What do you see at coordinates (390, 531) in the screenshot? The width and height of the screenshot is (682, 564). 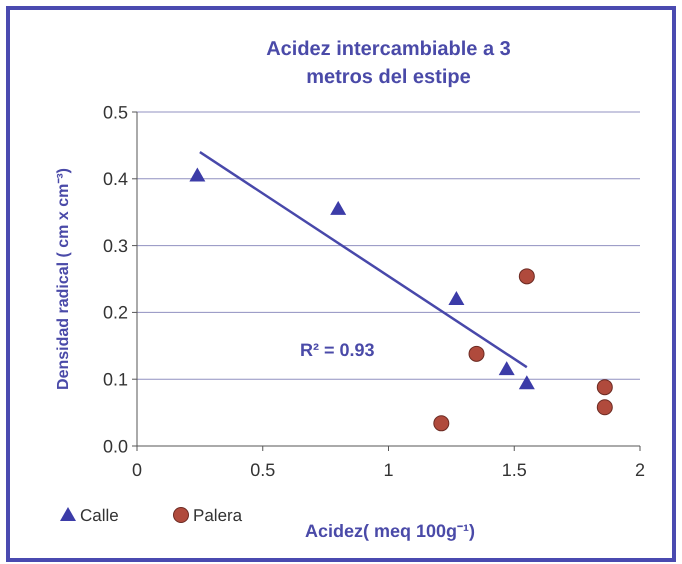 I see `x-axis-title: Acidez( meq 100g⁻¹)` at bounding box center [390, 531].